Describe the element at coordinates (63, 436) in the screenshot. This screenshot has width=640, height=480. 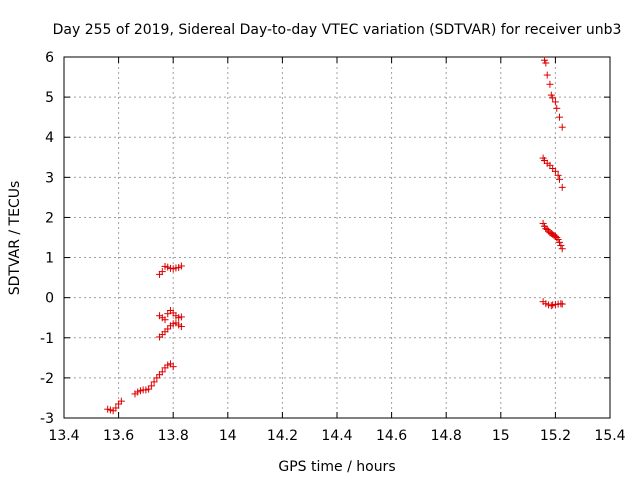
I see `x-tick-label: 13.4` at that location.